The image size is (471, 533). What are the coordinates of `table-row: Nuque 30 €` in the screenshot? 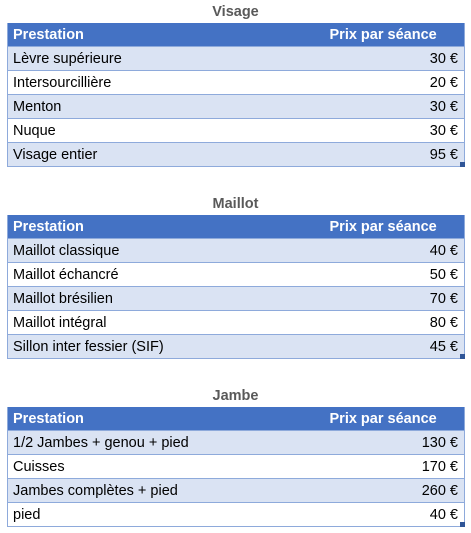 It's located at (236, 130).